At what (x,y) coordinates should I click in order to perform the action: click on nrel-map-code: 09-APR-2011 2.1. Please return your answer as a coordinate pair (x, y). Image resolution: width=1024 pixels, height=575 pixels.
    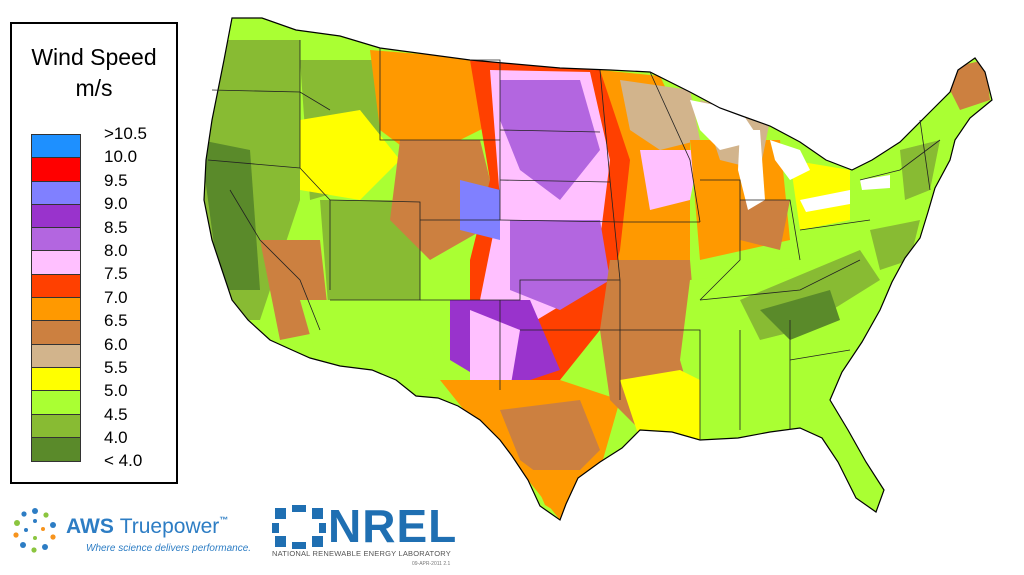
    Looking at the image, I should click on (431, 564).